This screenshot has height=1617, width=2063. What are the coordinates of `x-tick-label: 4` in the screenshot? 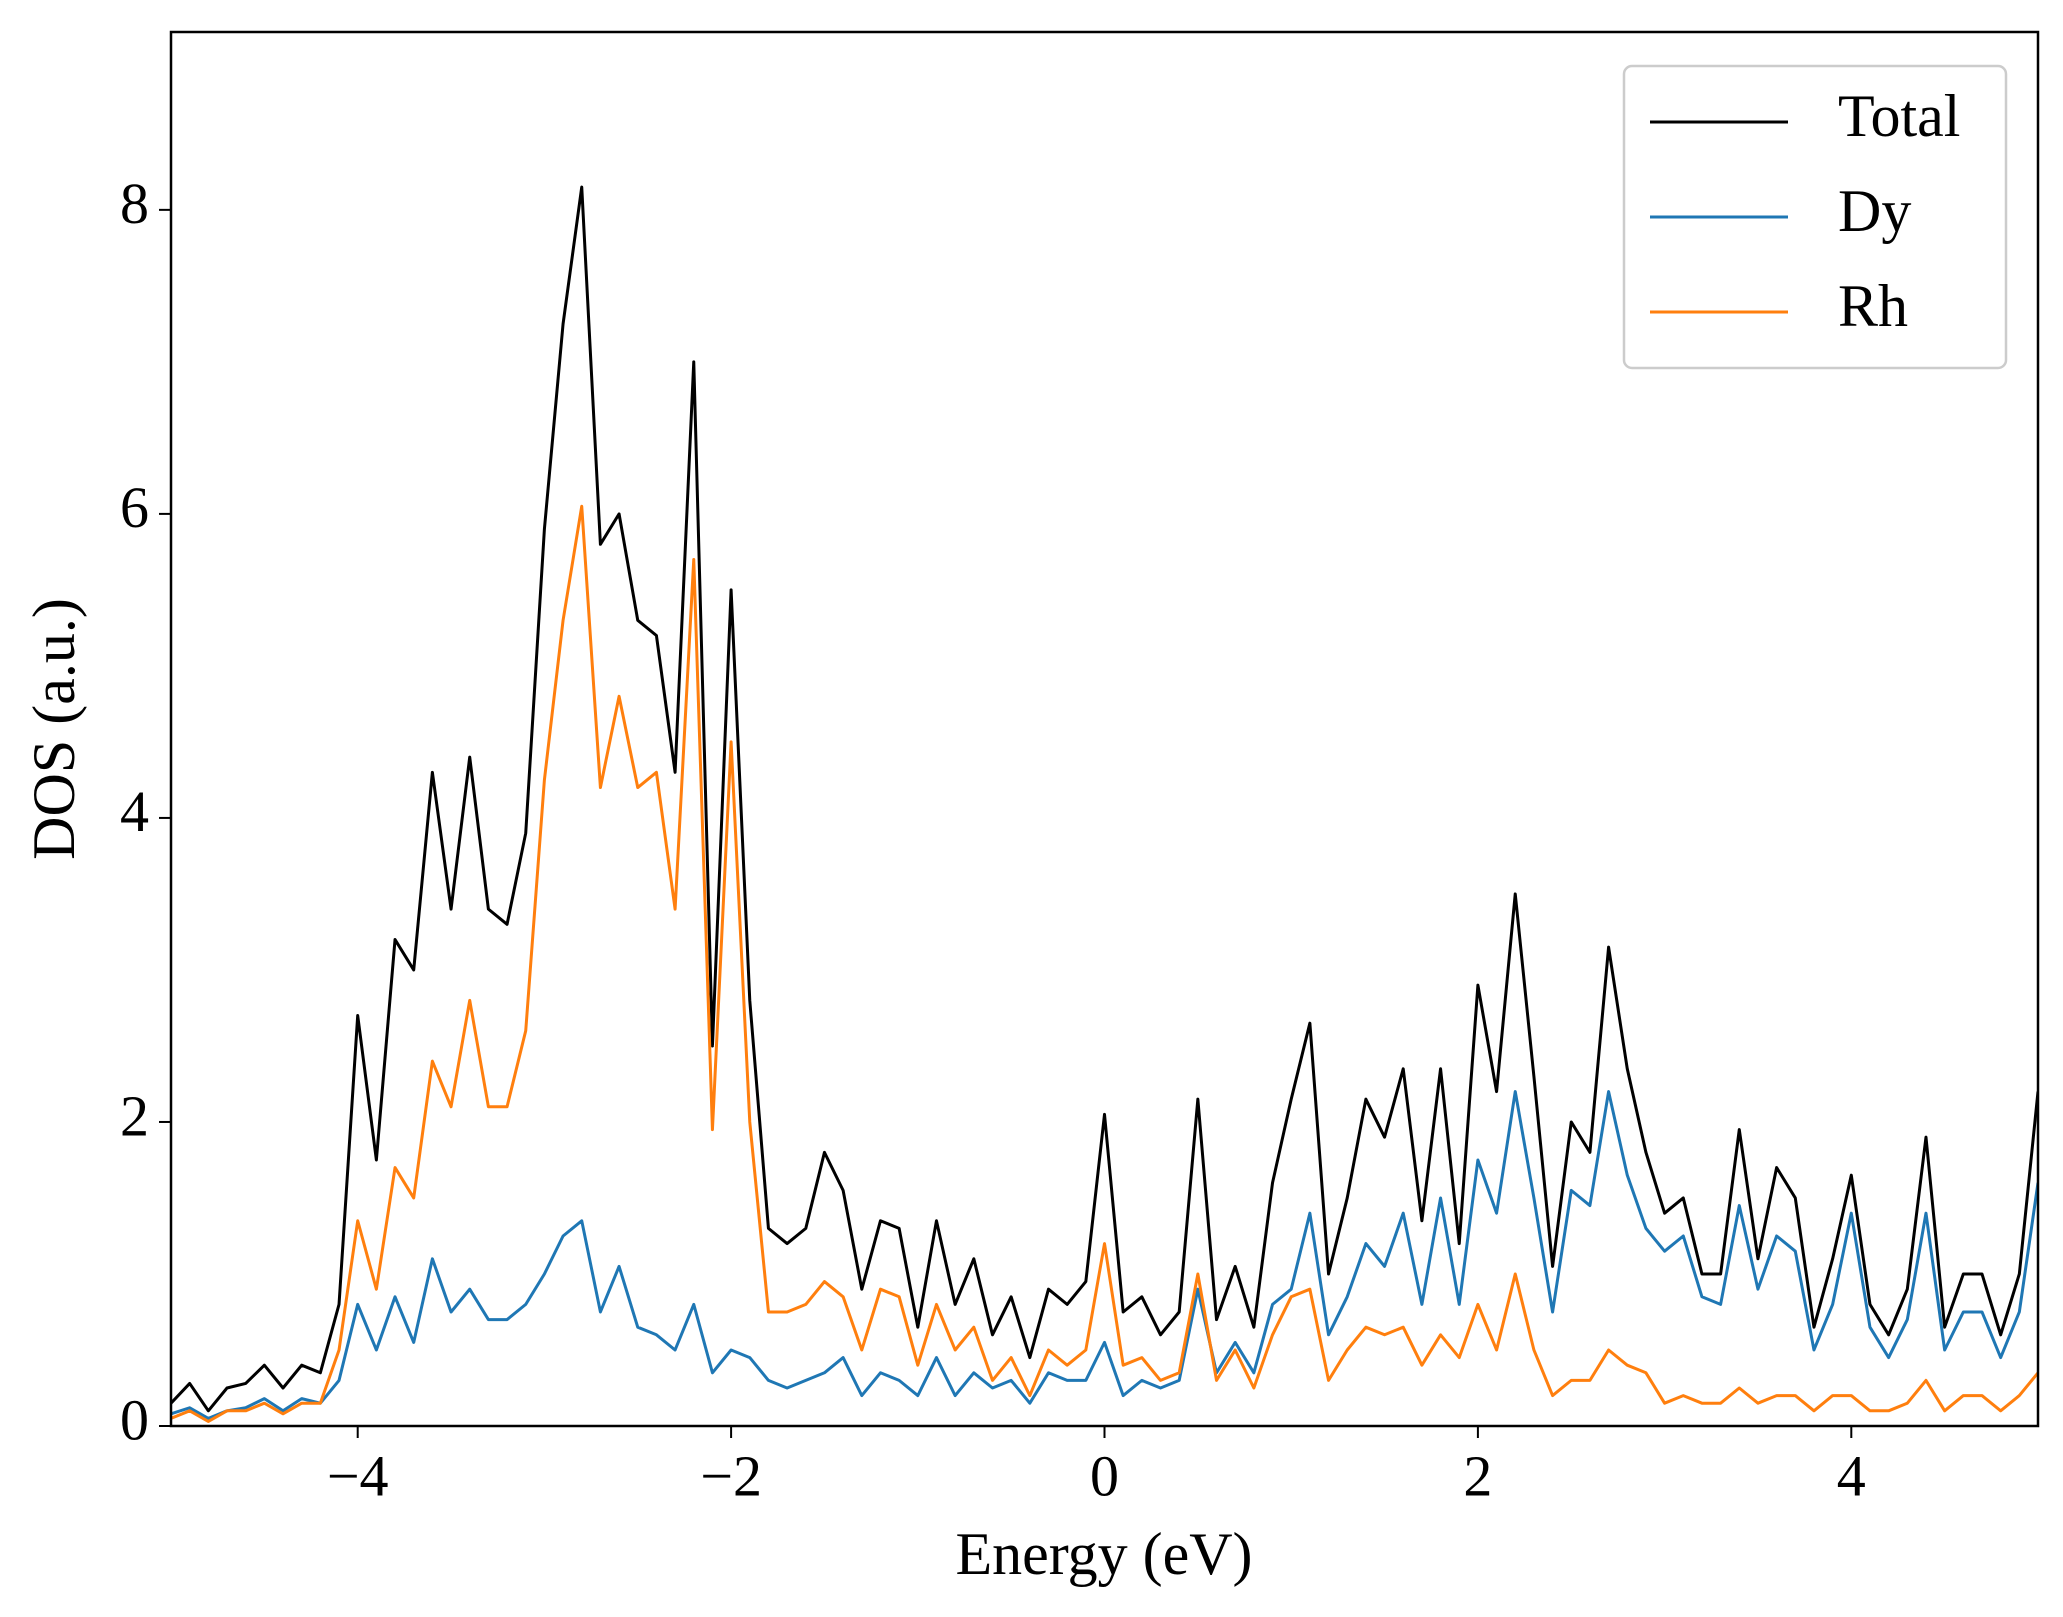 It's located at (1851, 1475).